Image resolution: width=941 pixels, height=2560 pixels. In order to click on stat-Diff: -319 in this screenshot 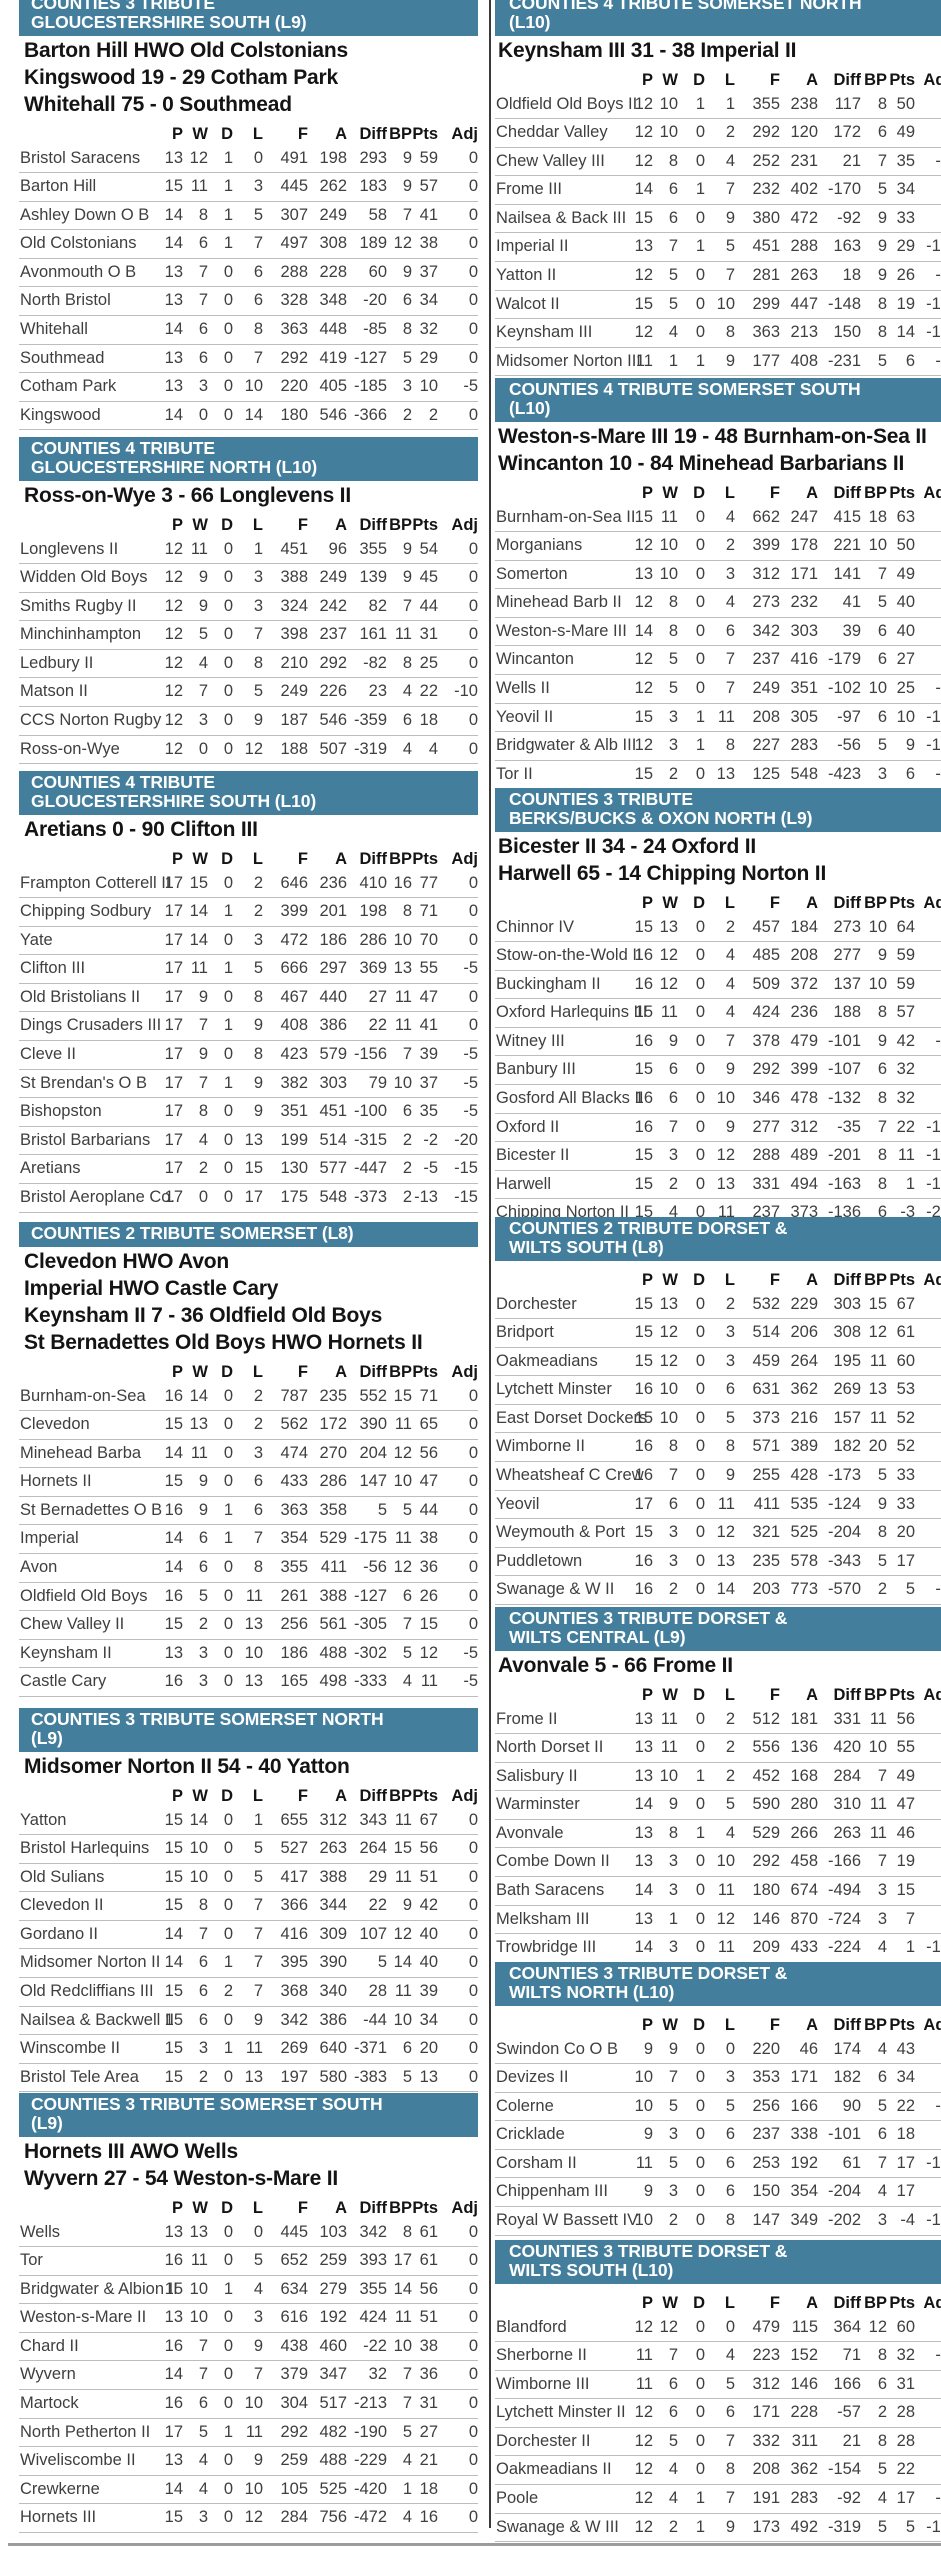, I will do `click(370, 748)`.